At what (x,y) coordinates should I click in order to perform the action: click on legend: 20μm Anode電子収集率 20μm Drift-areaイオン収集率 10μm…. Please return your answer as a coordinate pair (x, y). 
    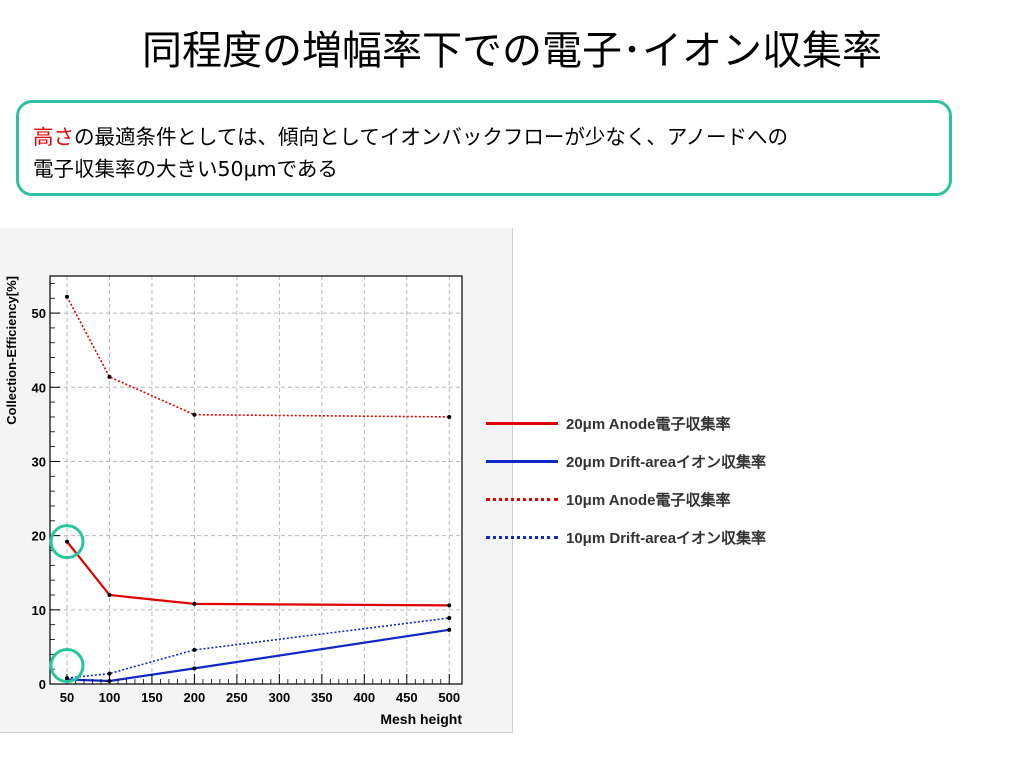
    Looking at the image, I should click on (696, 480).